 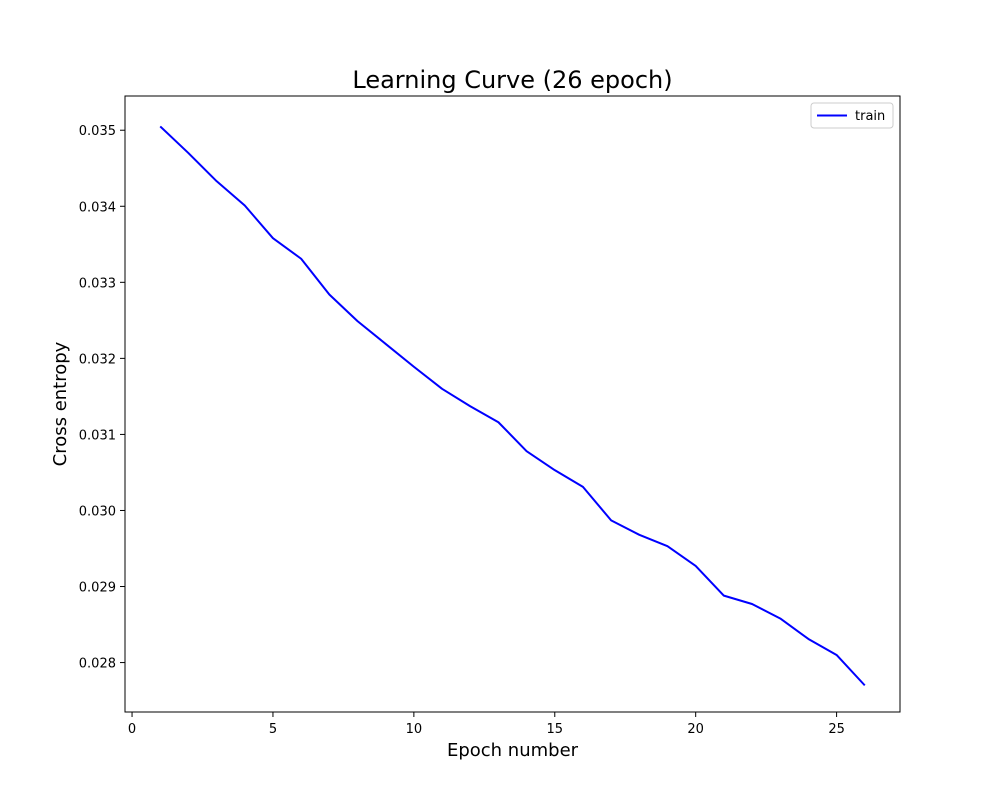 I want to click on legend-box, so click(x=852, y=115).